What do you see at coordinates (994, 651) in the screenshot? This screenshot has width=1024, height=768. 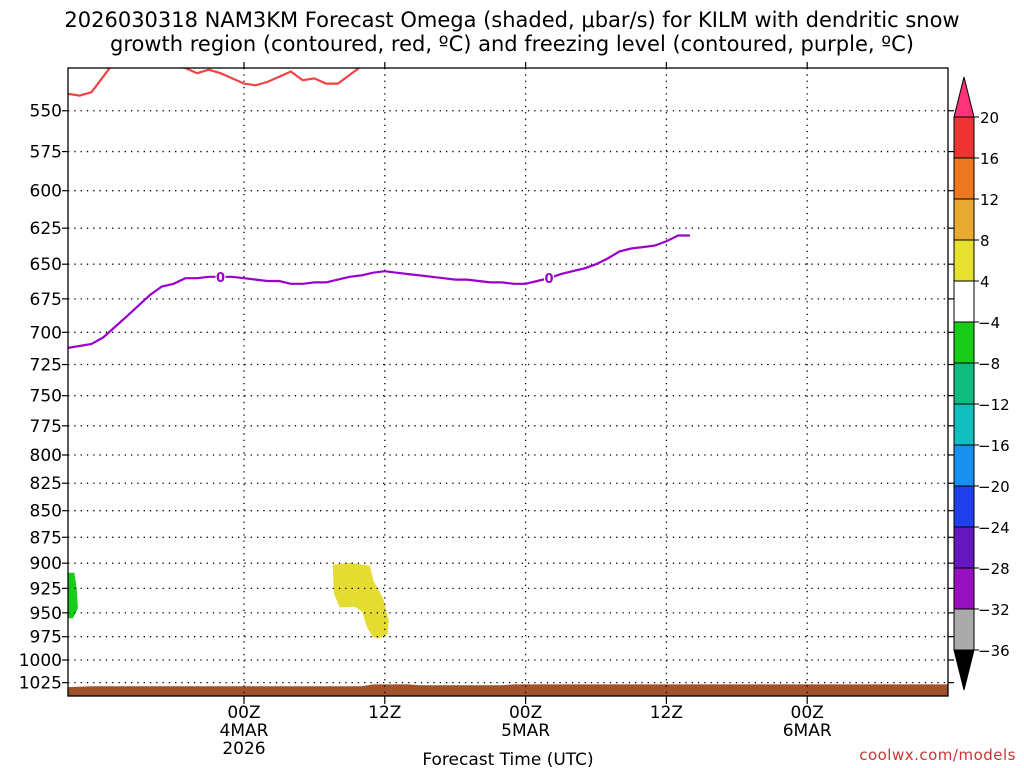 I see `colorbar-label-13: −36` at bounding box center [994, 651].